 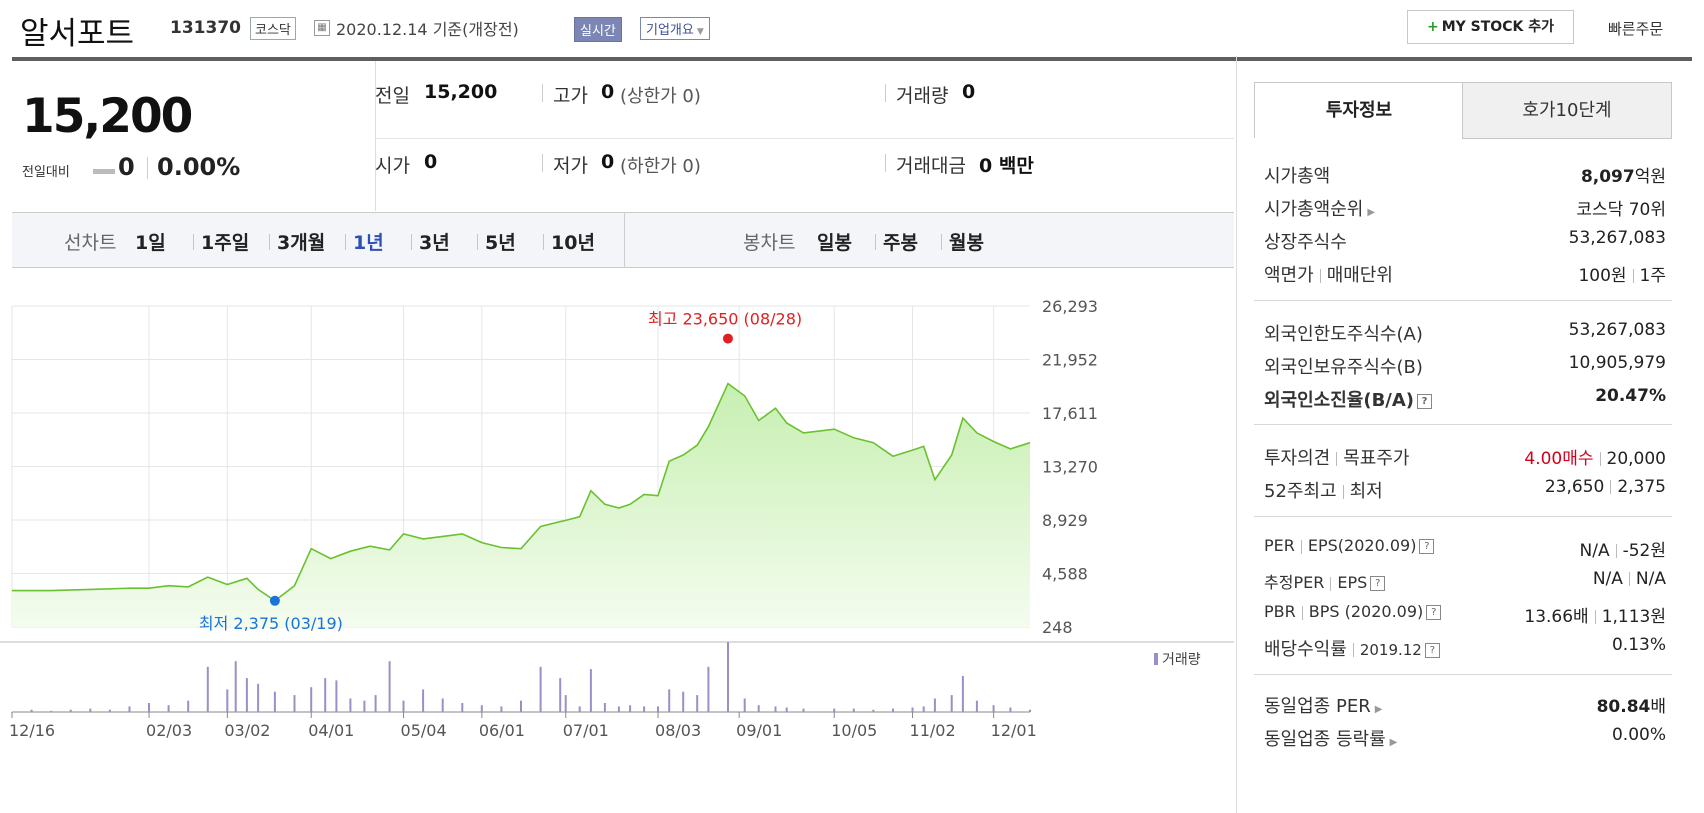 What do you see at coordinates (1280, 611) in the screenshot?
I see `pbr-label: PBR` at bounding box center [1280, 611].